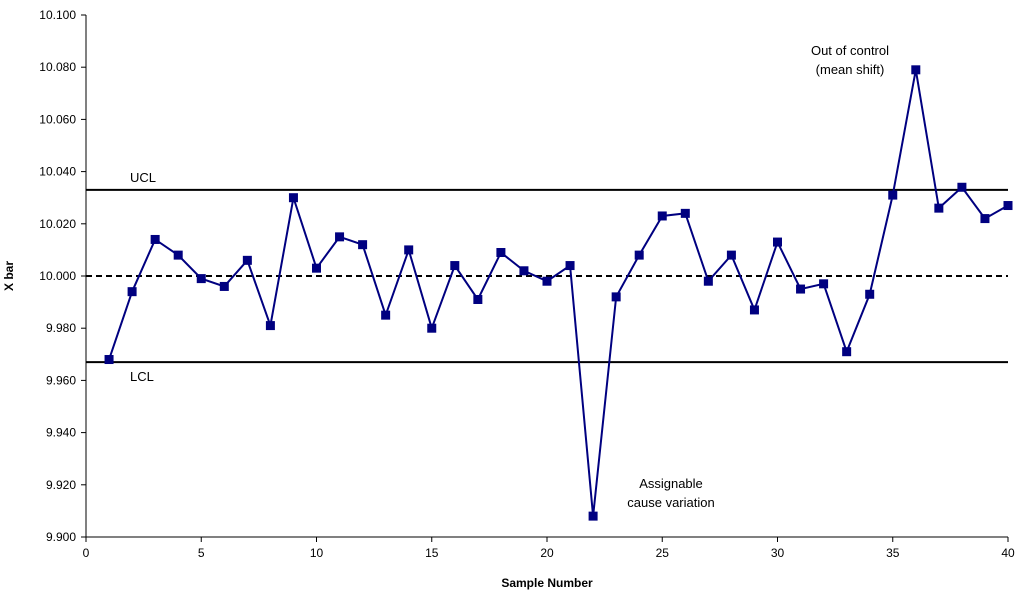 Image resolution: width=1019 pixels, height=595 pixels. What do you see at coordinates (57, 119) in the screenshot?
I see `y-tick-label: 10.060` at bounding box center [57, 119].